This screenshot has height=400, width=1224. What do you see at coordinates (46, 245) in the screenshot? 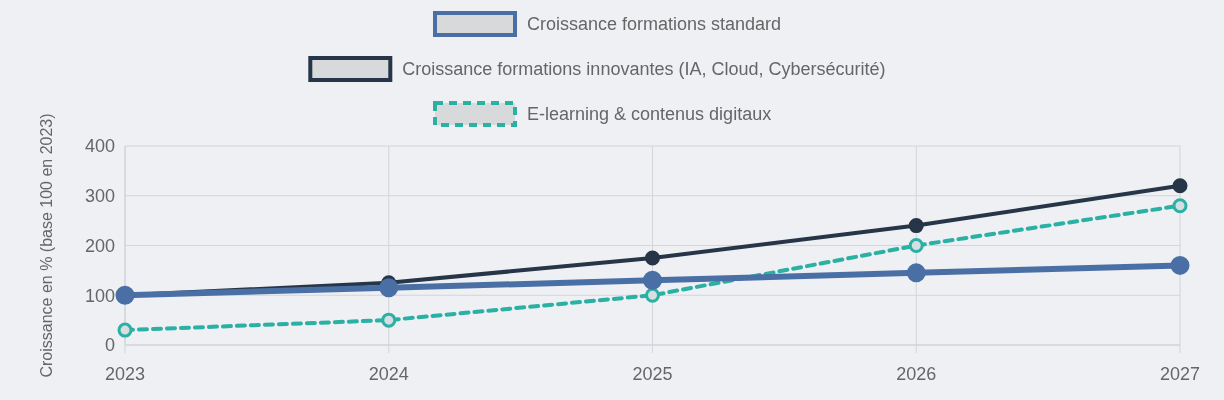
I see `y-axis-title: Croissance en % (base 100 en 2023)` at bounding box center [46, 245].